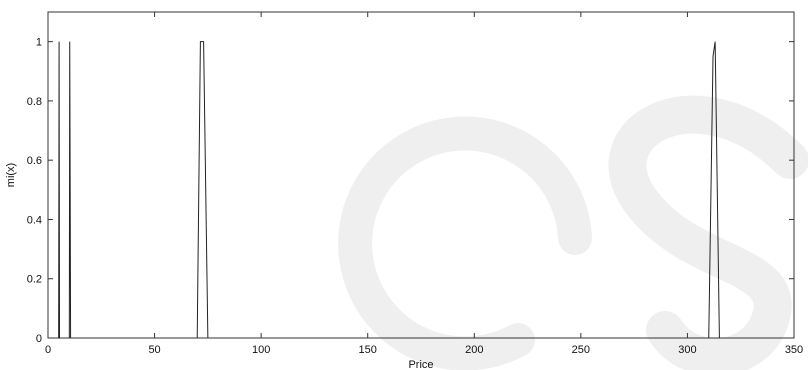 The height and width of the screenshot is (370, 808). Describe the element at coordinates (48, 350) in the screenshot. I see `x-tick-label: 0` at that location.